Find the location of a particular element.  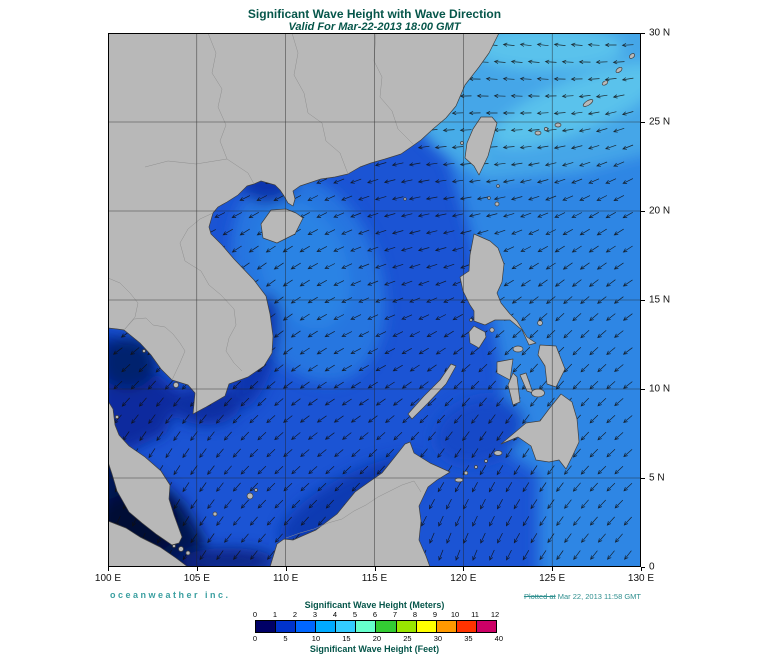

y-tick-label: 30 N is located at coordinates (660, 33).